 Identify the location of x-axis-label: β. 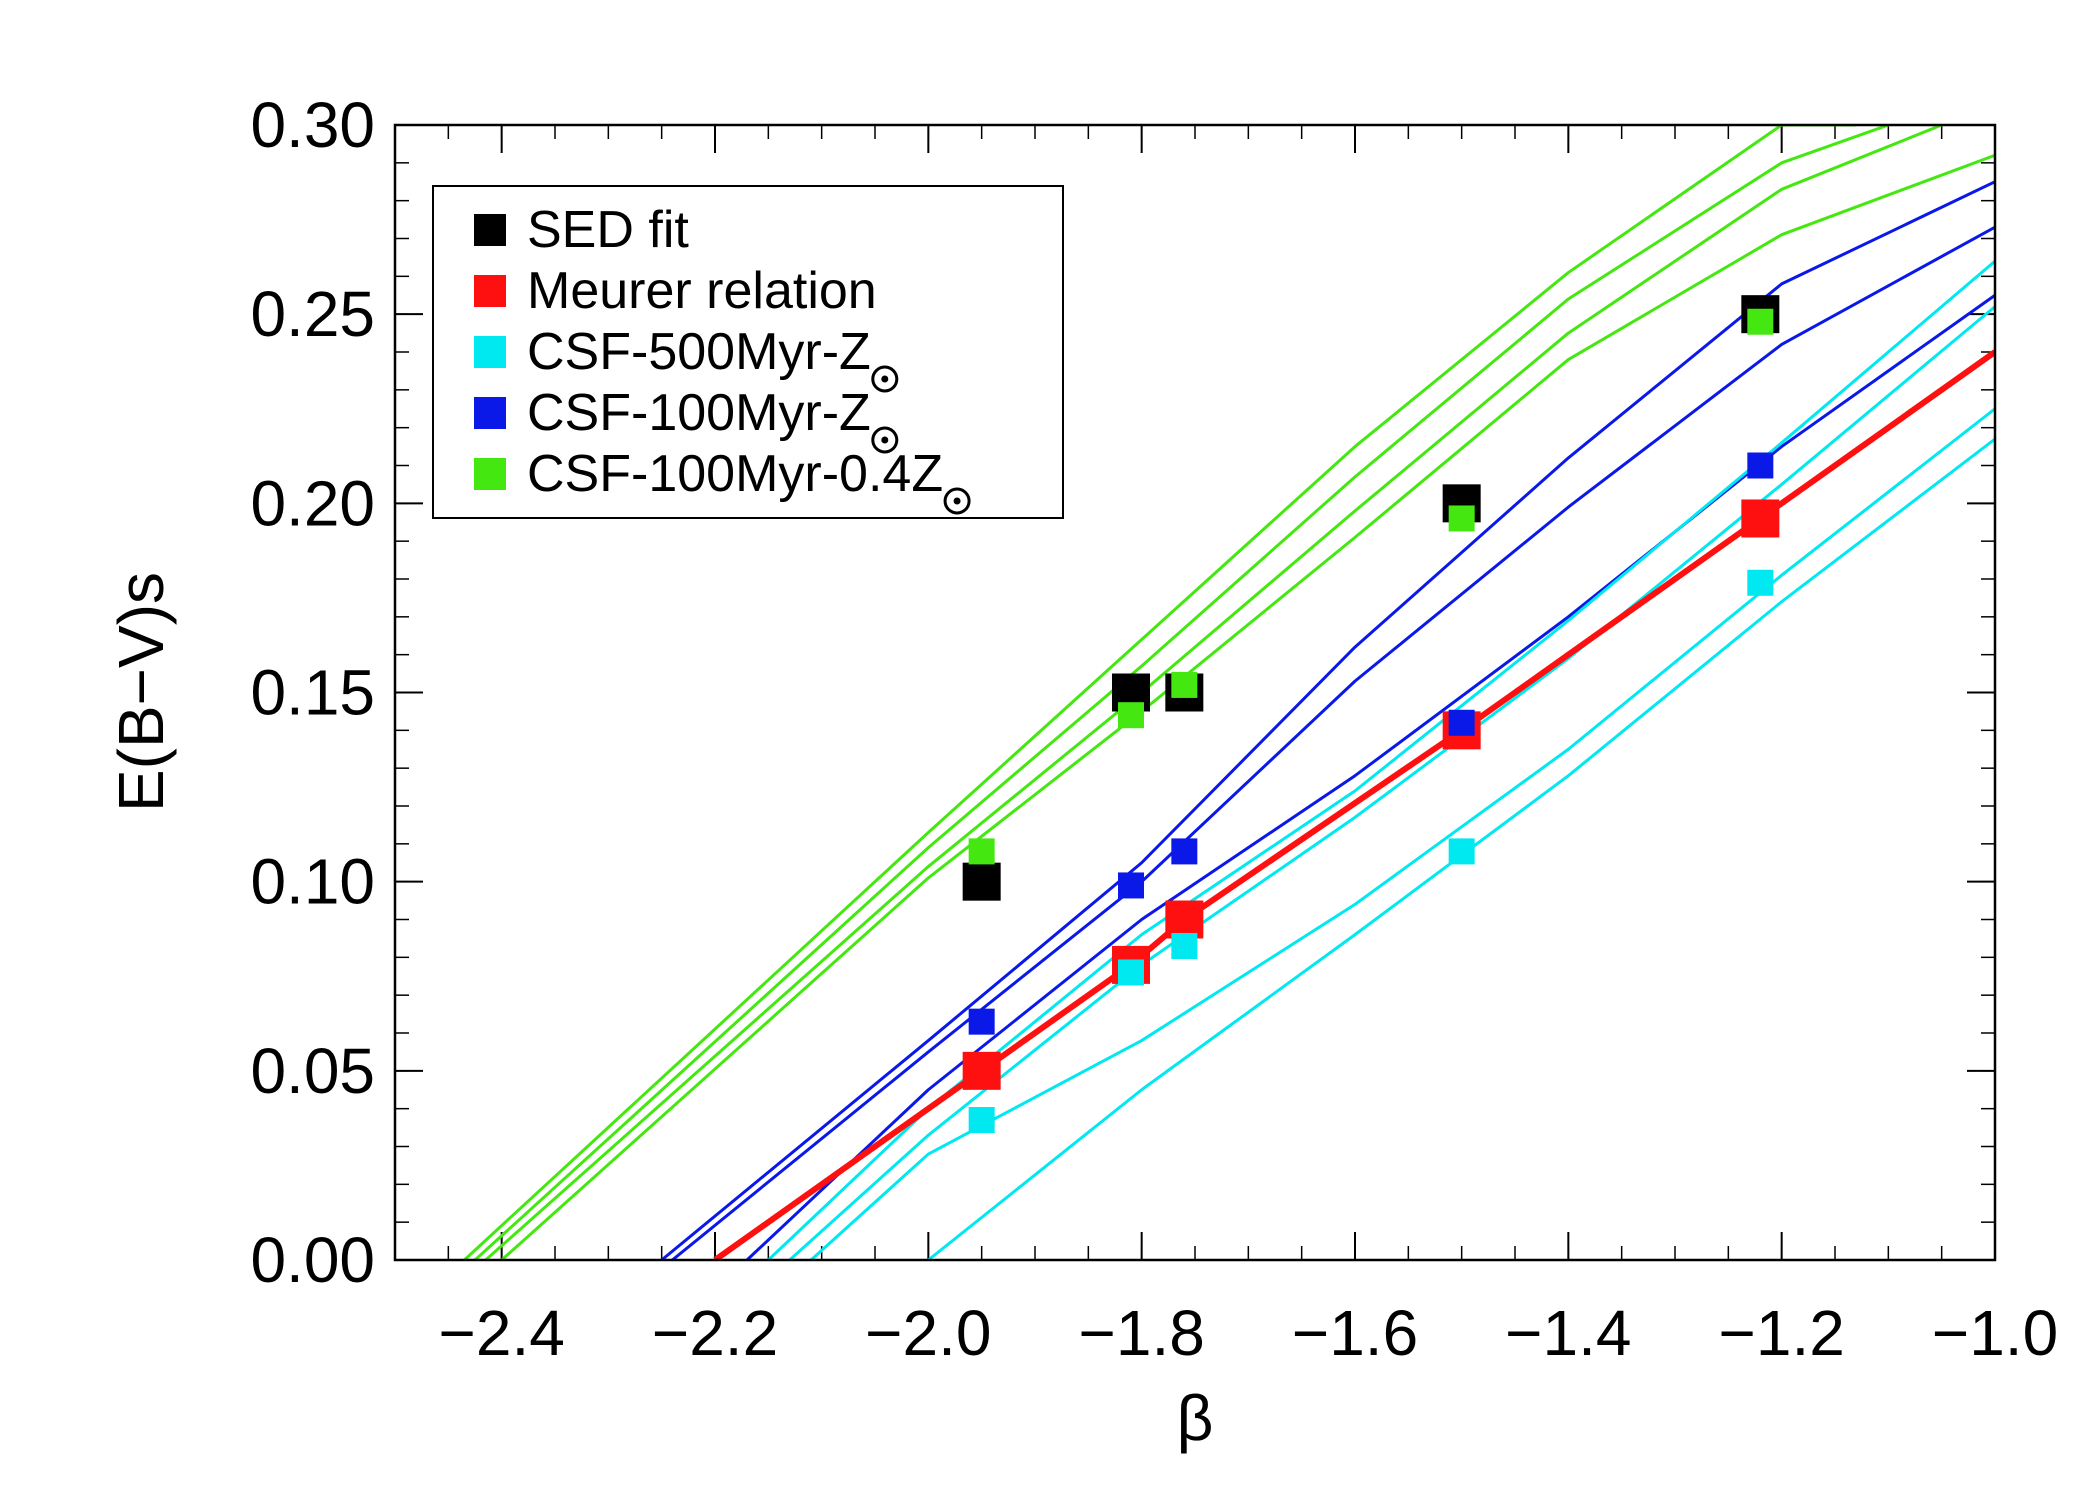
(1195, 1418).